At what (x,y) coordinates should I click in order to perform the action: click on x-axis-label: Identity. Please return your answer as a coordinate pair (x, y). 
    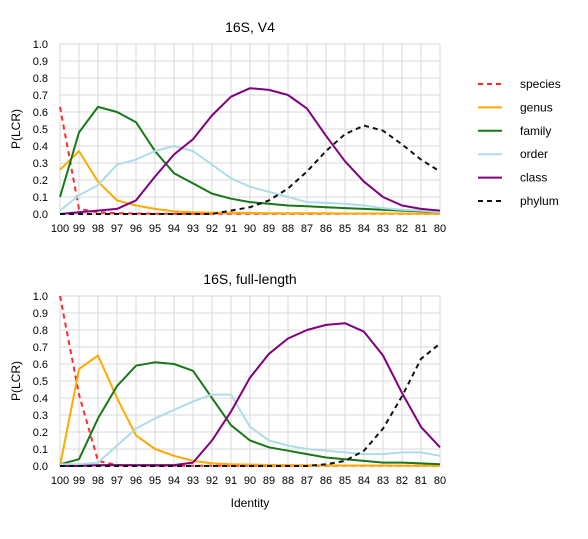
    Looking at the image, I should click on (250, 503).